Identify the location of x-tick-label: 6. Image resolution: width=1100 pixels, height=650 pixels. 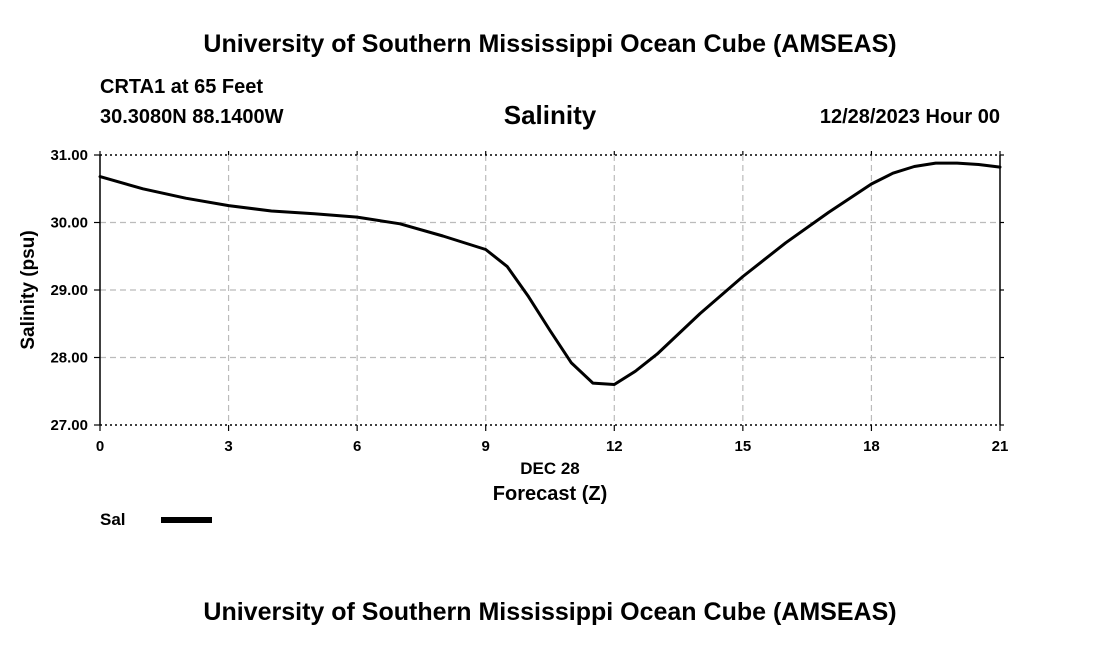
(357, 446).